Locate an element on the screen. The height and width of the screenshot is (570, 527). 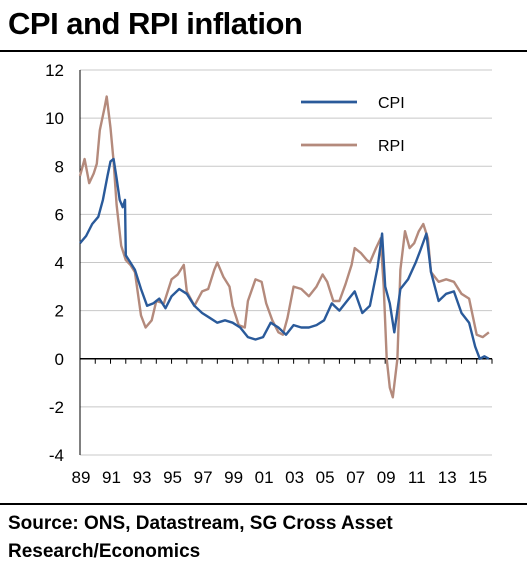
y-tick-label: 10 is located at coordinates (54, 118).